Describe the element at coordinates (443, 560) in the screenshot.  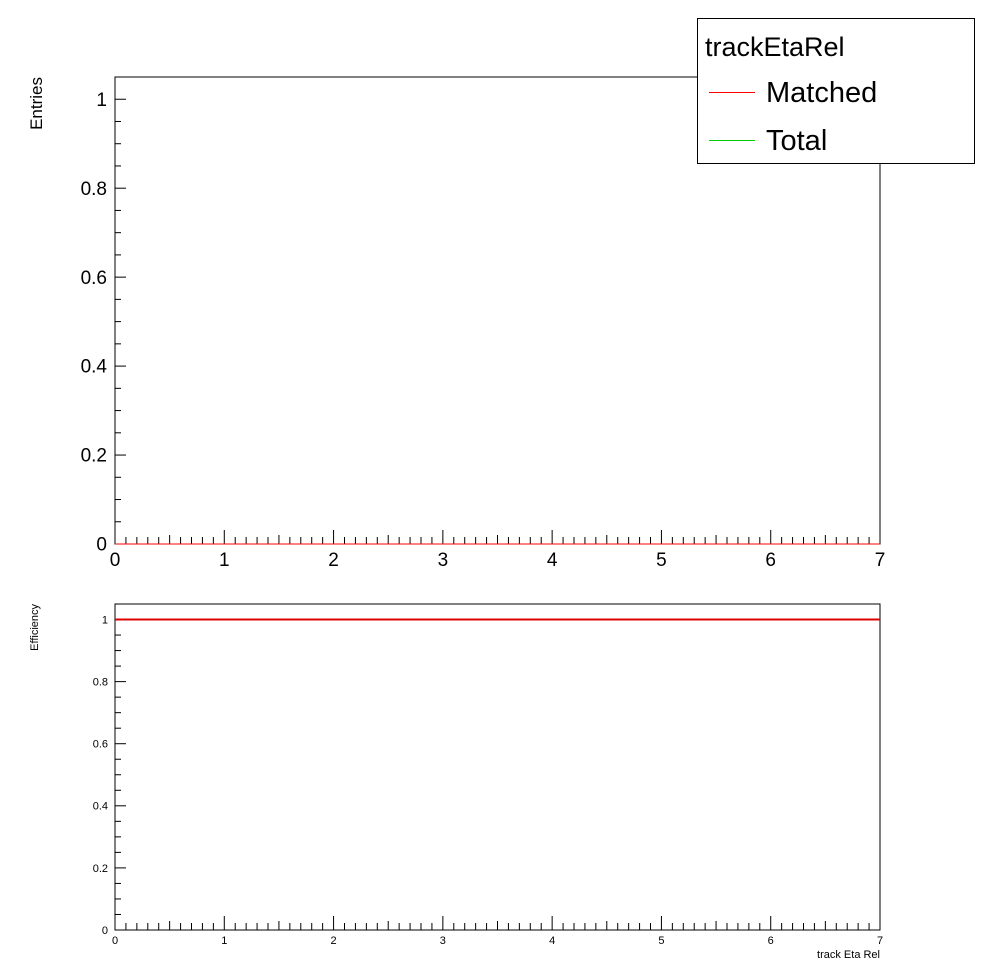
I see `top-x-tick-label: 3` at that location.